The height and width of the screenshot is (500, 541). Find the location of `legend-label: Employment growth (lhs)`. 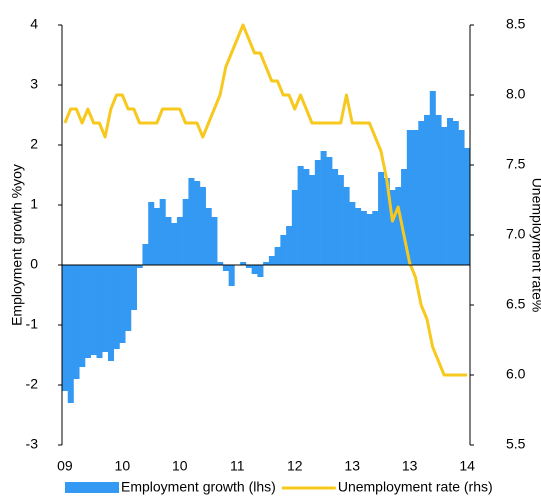

legend-label: Employment growth (lhs) is located at coordinates (198, 487).